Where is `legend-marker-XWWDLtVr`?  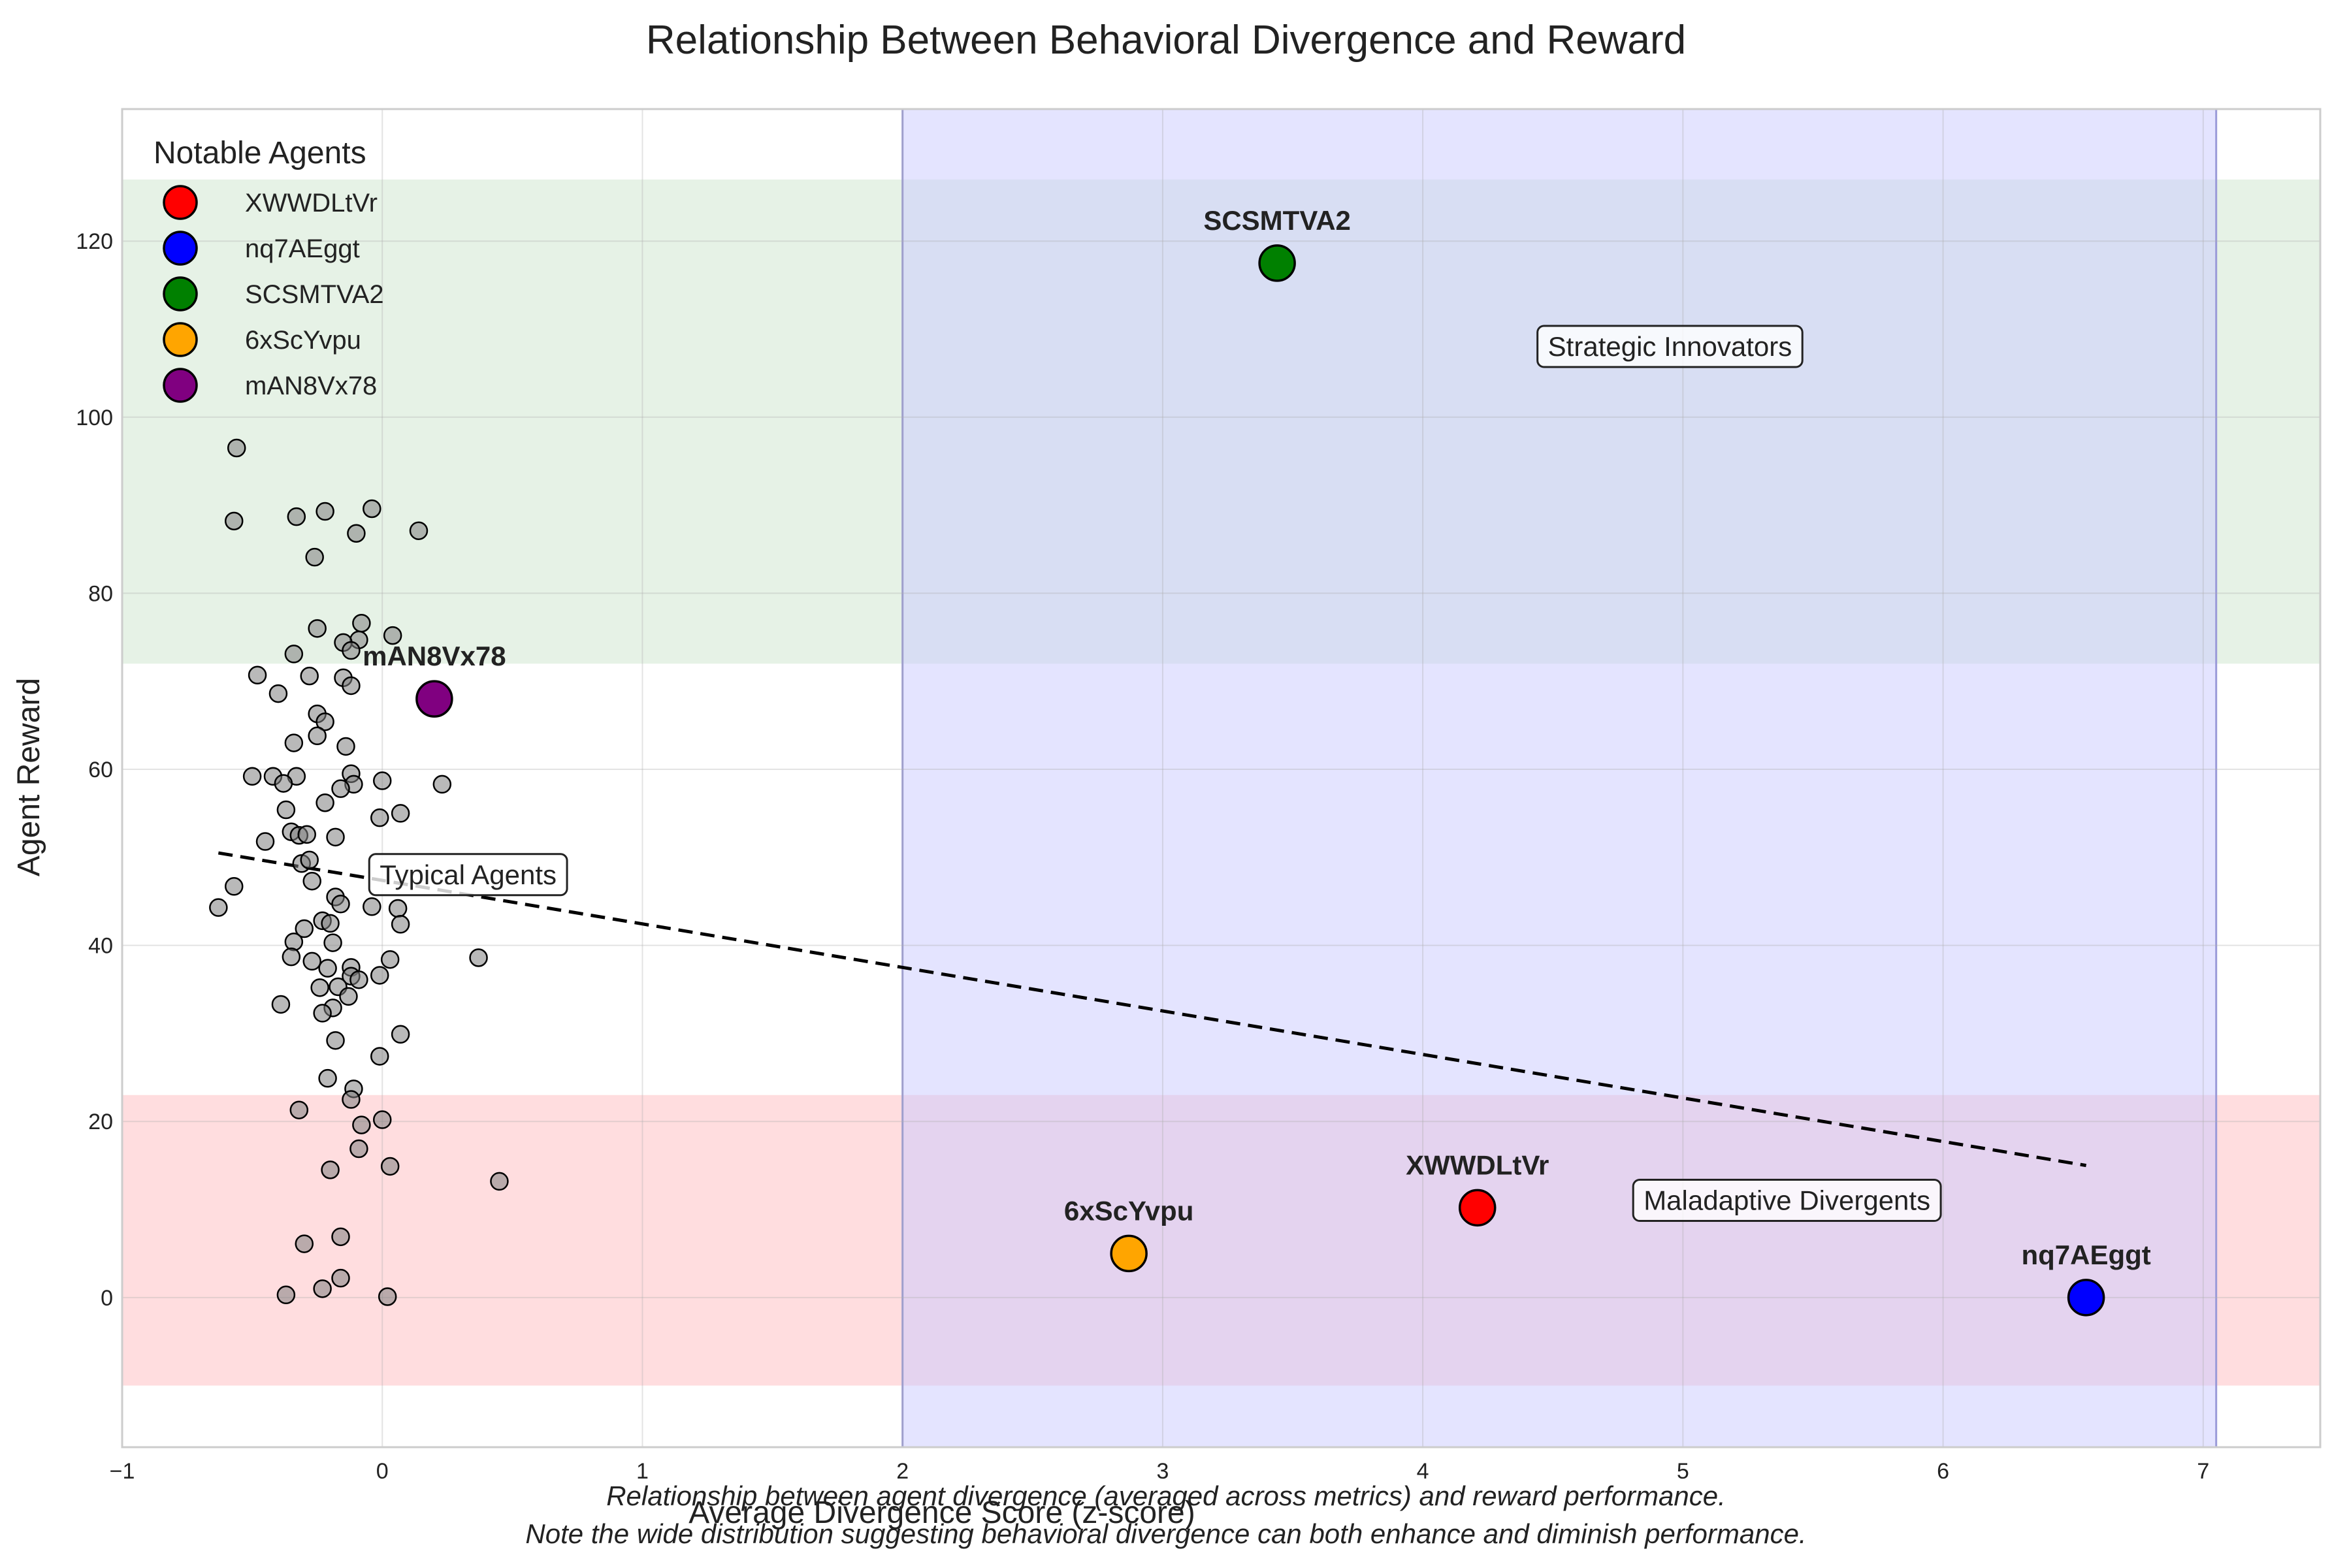 legend-marker-XWWDLtVr is located at coordinates (181, 202).